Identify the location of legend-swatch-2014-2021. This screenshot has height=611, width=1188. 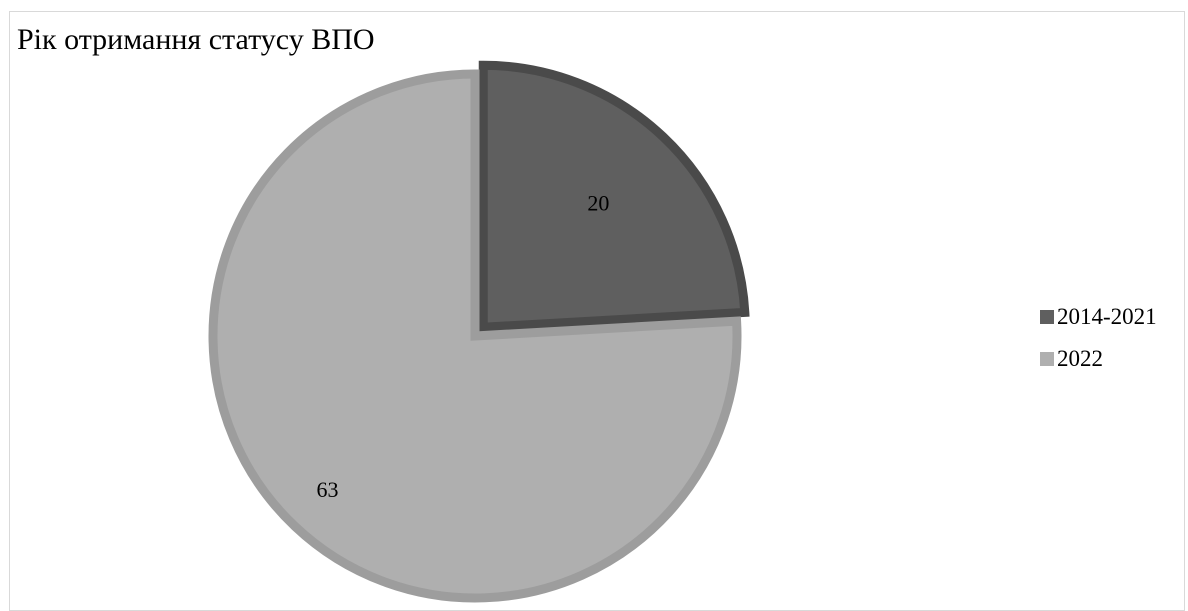
(1047, 317).